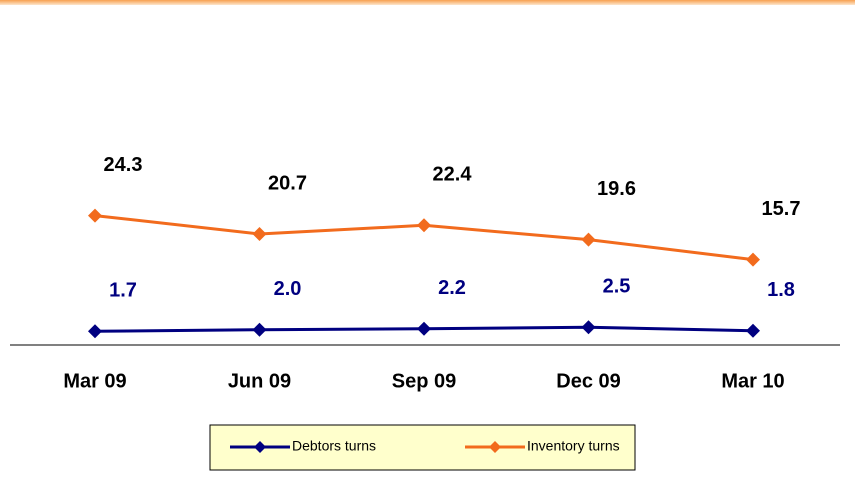 This screenshot has height=483, width=855. I want to click on x-tick-label: Dec 09, so click(588, 381).